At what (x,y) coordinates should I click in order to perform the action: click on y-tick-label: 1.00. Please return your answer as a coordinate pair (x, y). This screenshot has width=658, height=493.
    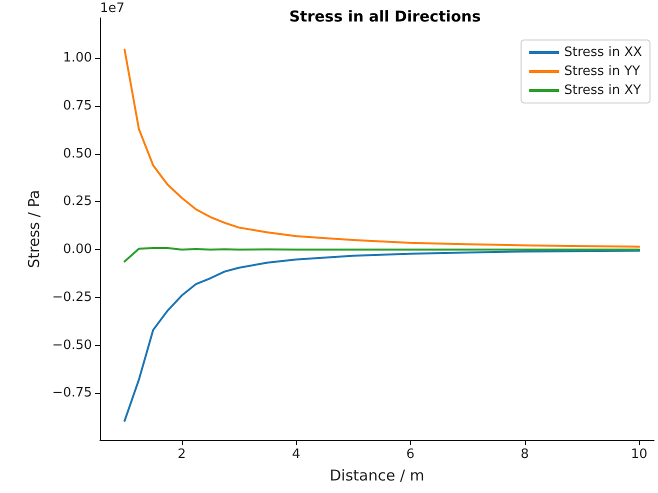
    Looking at the image, I should click on (77, 58).